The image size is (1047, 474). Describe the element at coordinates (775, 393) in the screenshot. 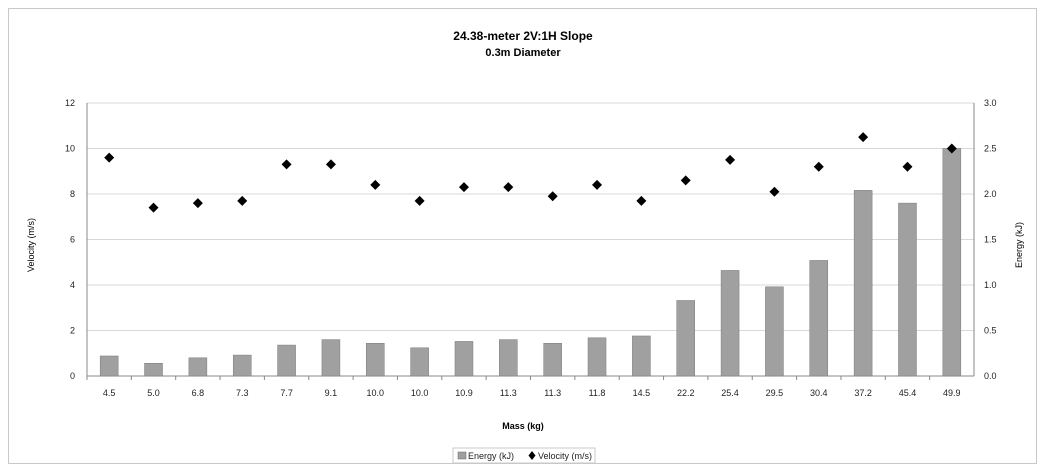

I see `x-tick-label: 29.5` at that location.